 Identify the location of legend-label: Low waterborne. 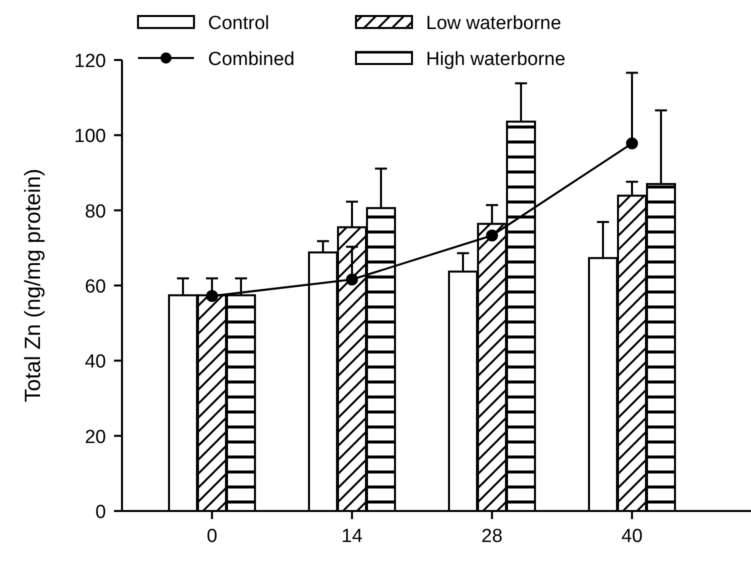
(494, 23).